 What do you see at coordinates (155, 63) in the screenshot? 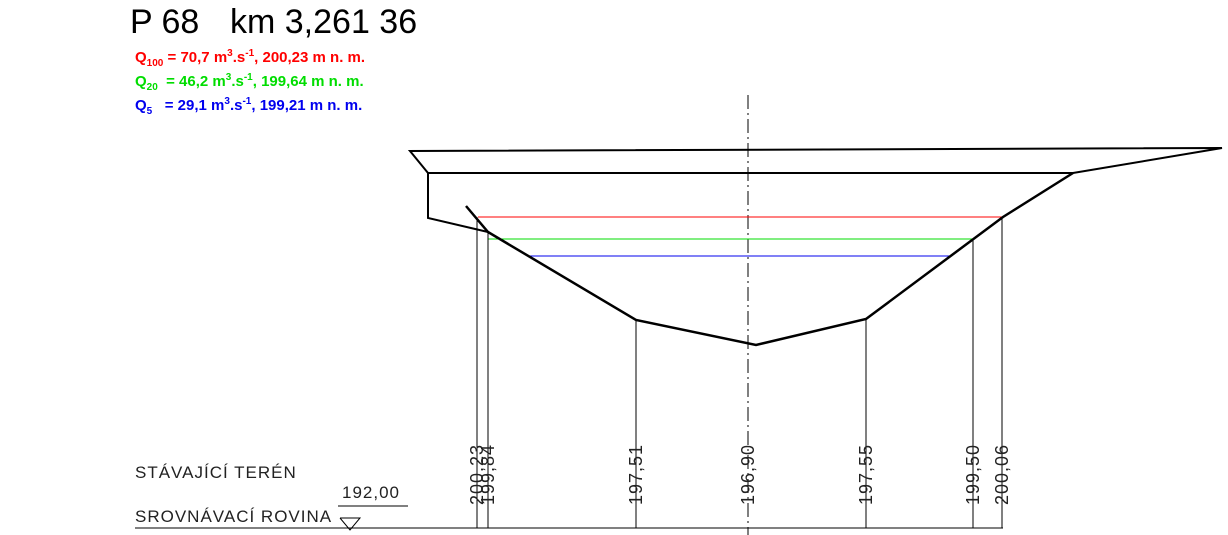
I see `flow-sub: 100` at bounding box center [155, 63].